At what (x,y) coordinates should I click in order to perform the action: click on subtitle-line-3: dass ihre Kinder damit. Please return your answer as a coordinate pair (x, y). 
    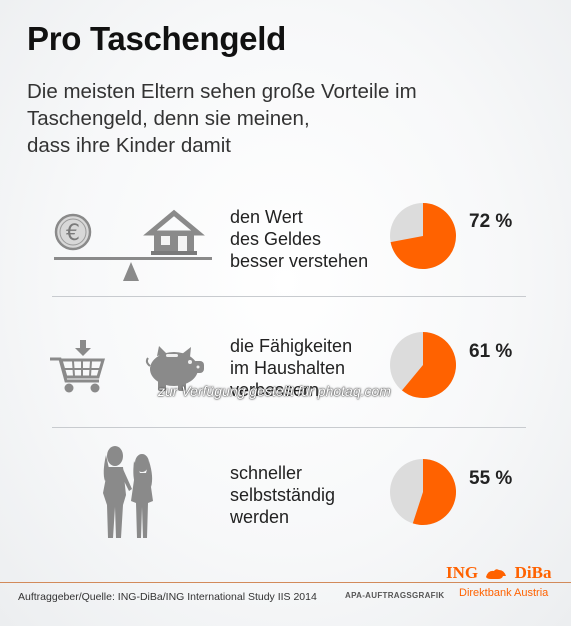
    Looking at the image, I should click on (129, 145).